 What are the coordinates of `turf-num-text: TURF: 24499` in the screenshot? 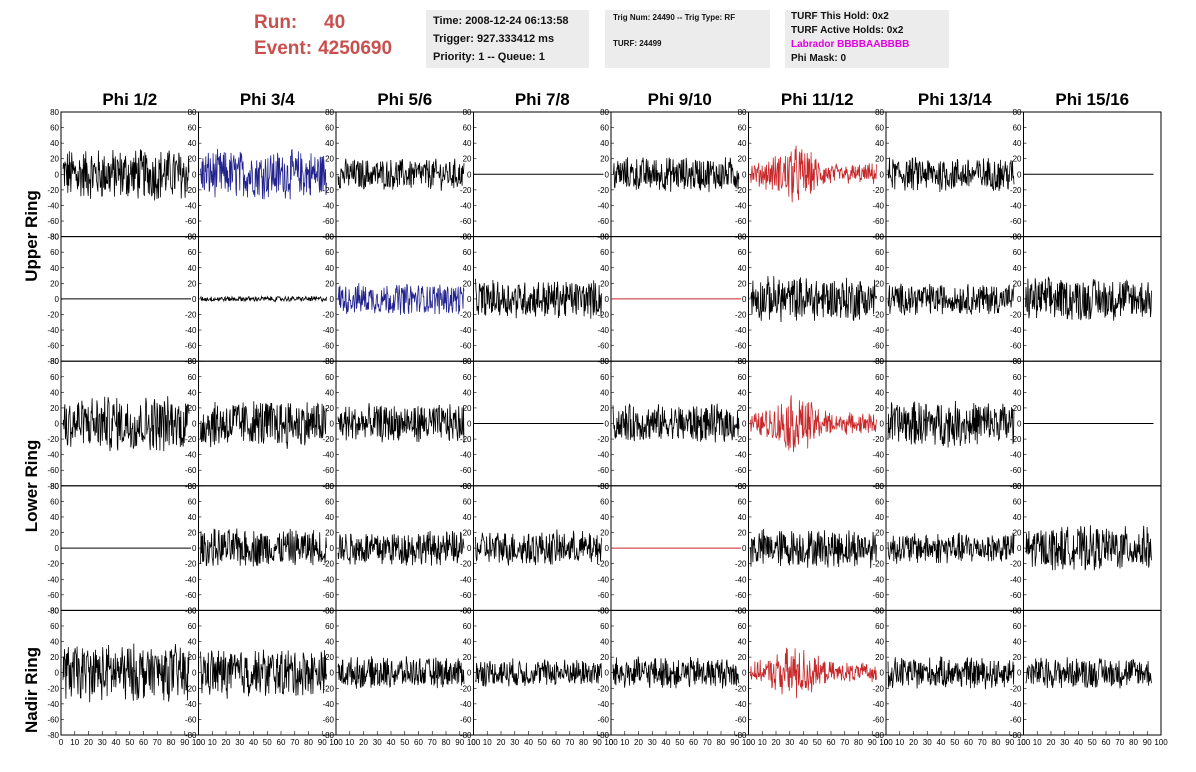 It's located at (637, 43).